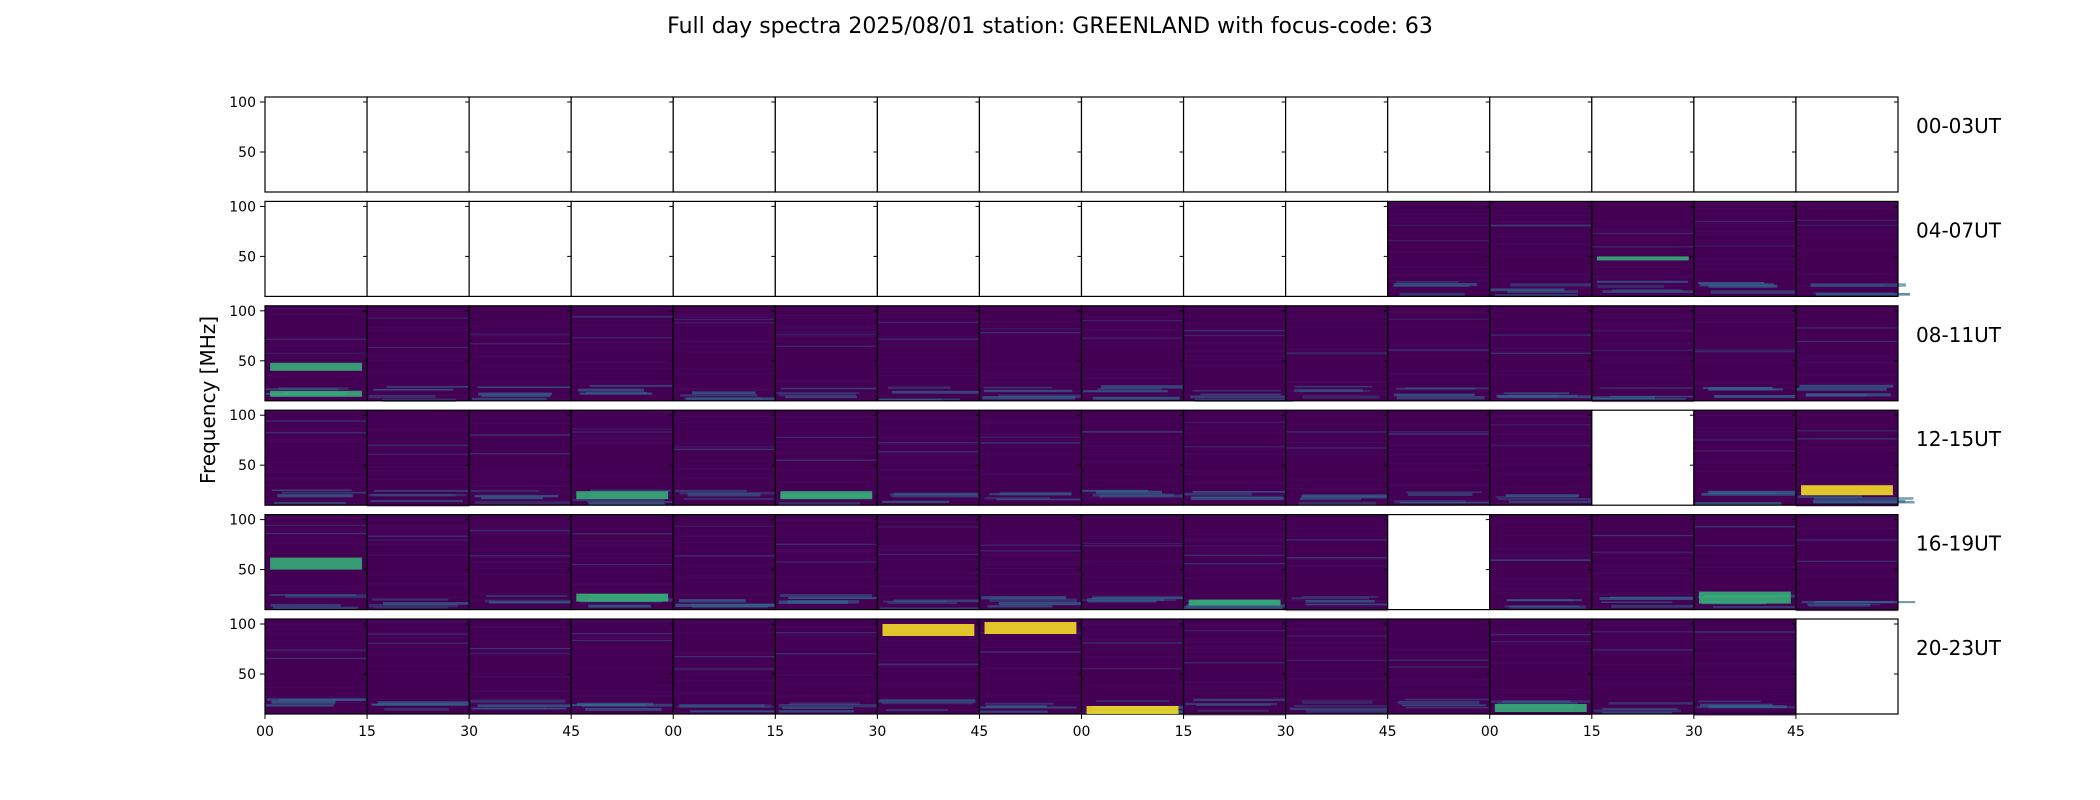 The width and height of the screenshot is (2100, 800). Describe the element at coordinates (242, 625) in the screenshot. I see `y-tick-label: 100` at that location.